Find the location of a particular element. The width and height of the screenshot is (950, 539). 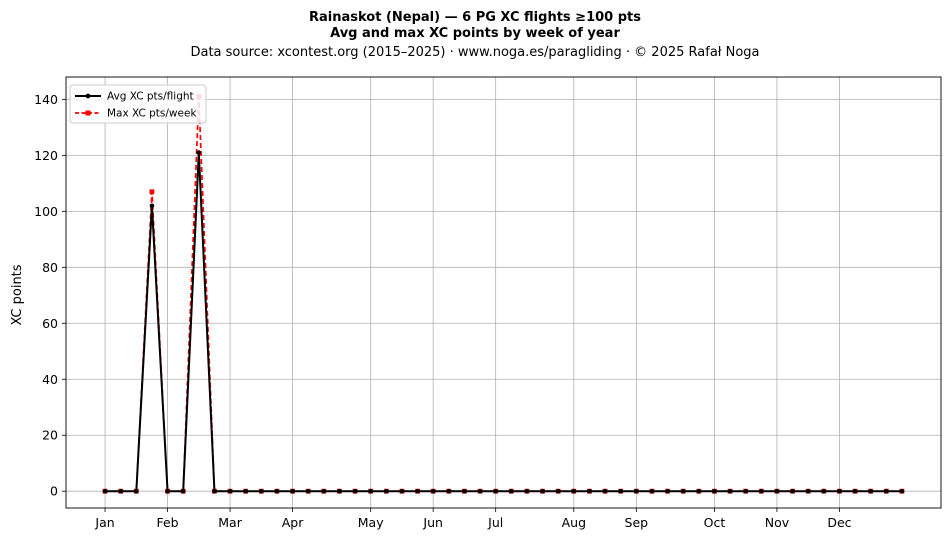

x-tick-label: Oct is located at coordinates (715, 522).